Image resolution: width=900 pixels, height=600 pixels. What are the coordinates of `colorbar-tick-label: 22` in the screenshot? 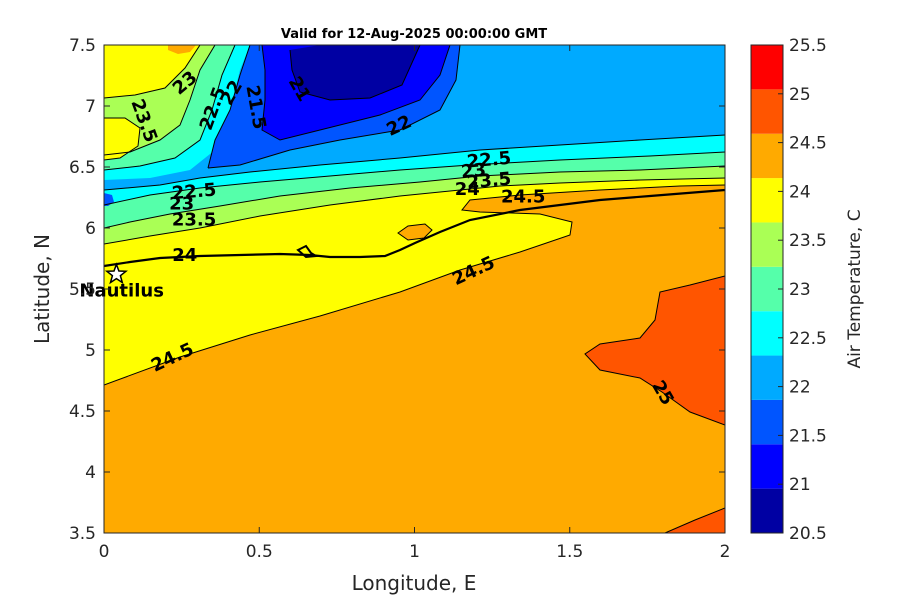 It's located at (800, 388).